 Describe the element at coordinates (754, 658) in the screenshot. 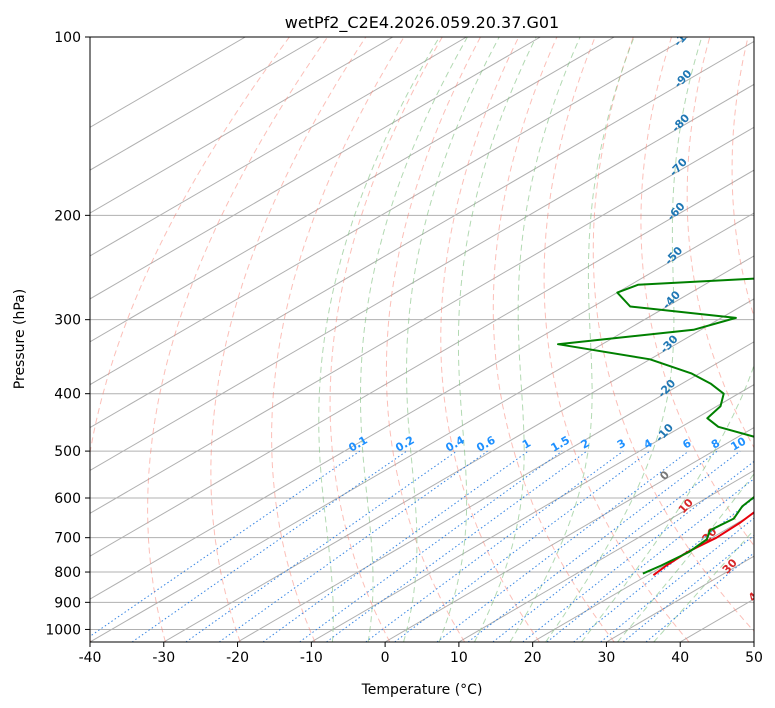

I see `x-tick-label: 50` at that location.